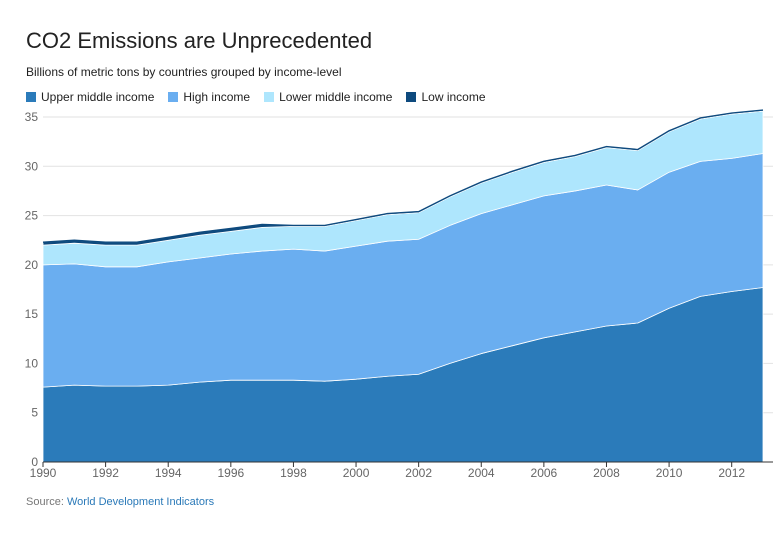  I want to click on x-tick-label: 1996, so click(230, 473).